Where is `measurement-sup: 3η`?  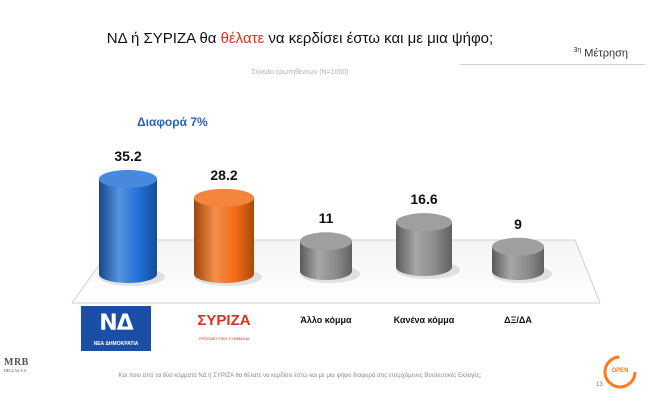
measurement-sup: 3η is located at coordinates (577, 50).